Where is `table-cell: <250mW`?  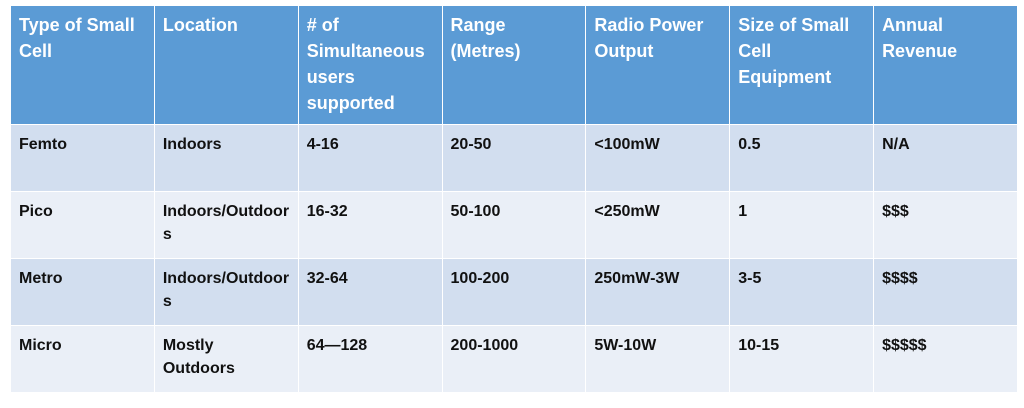
table-cell: <250mW is located at coordinates (658, 225).